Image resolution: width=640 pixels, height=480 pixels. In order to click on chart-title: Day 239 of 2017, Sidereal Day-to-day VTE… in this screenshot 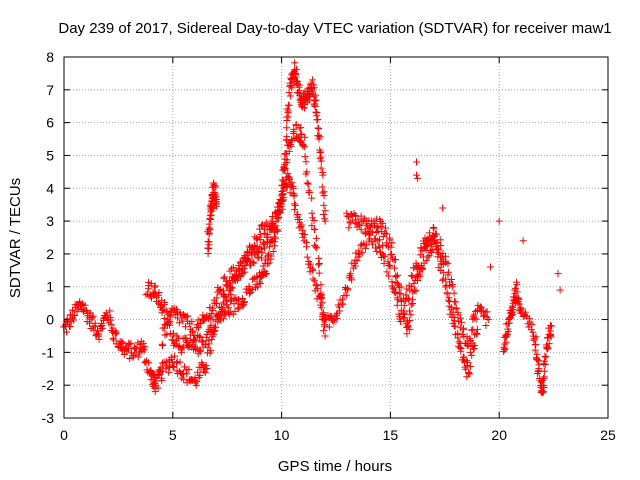, I will do `click(334, 28)`.